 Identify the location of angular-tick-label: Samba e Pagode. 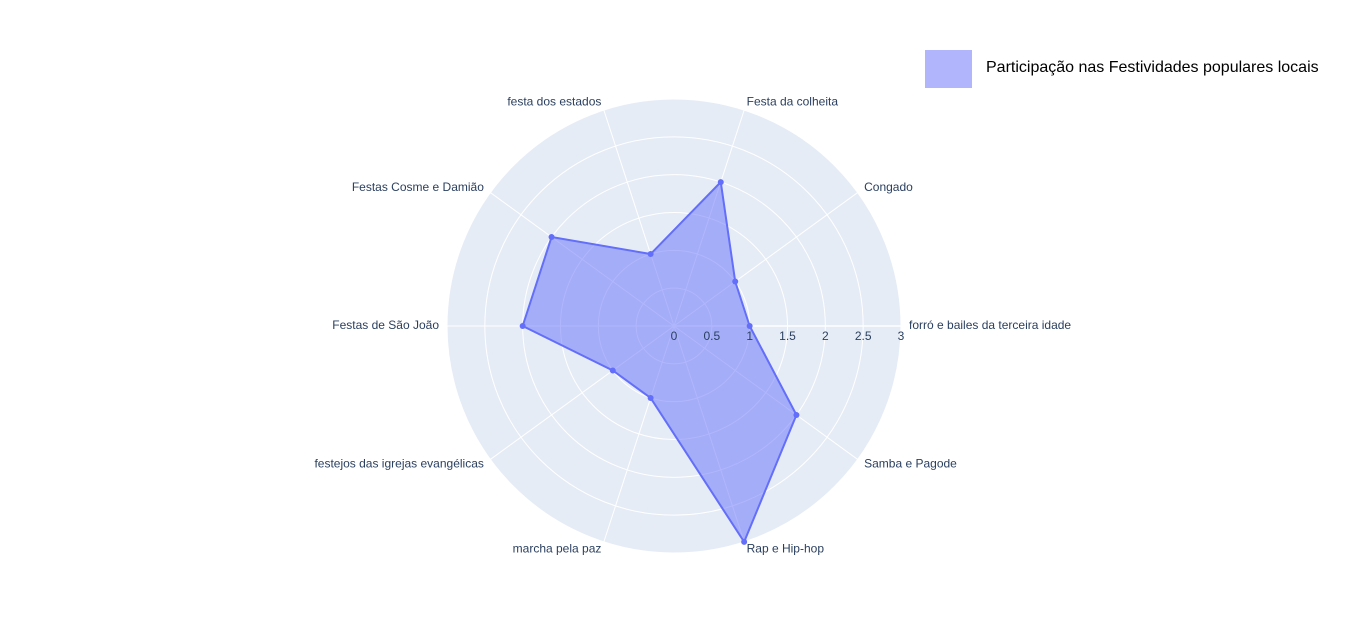
(910, 463).